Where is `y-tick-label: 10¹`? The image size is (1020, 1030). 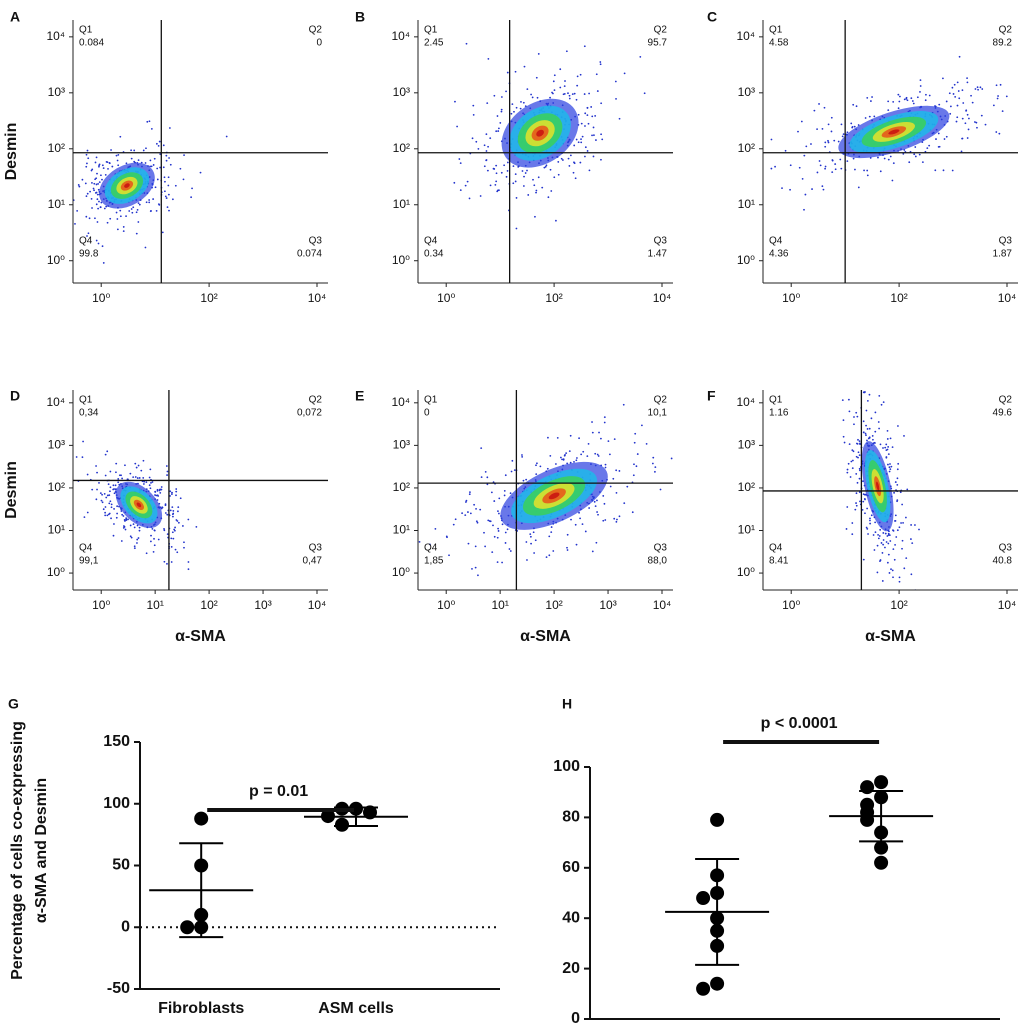 y-tick-label: 10¹ is located at coordinates (401, 530).